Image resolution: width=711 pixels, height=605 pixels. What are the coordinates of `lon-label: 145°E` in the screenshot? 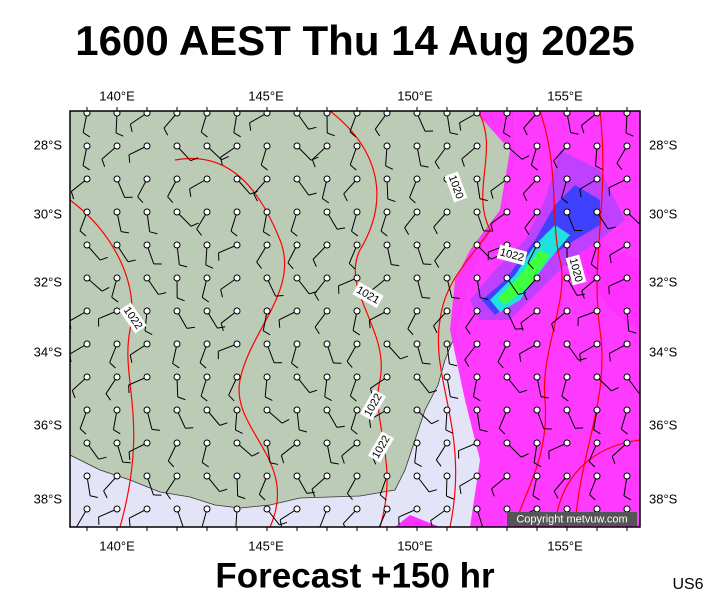 It's located at (266, 95).